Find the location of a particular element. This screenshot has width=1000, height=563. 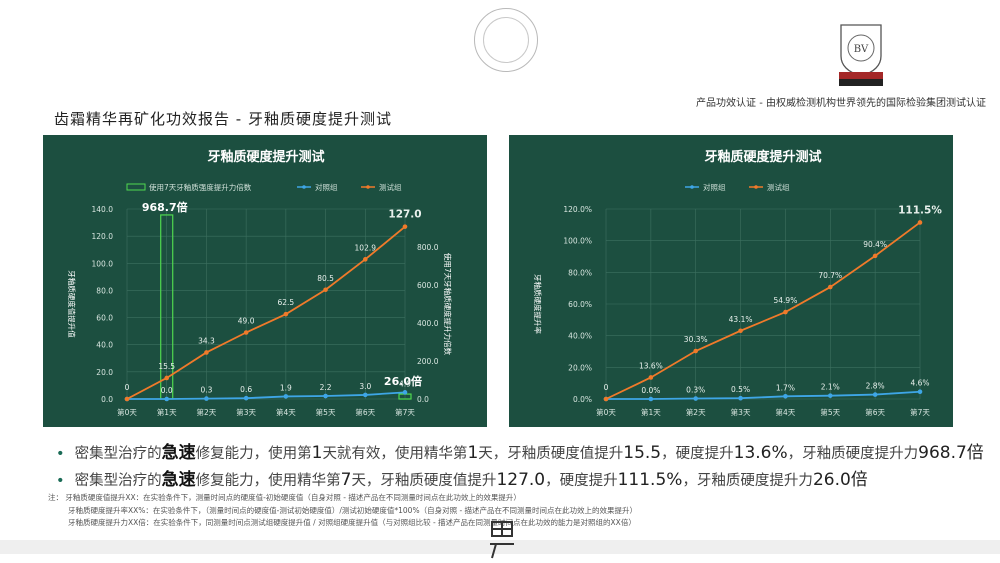

x-tick-label: 第0天 is located at coordinates (127, 412).